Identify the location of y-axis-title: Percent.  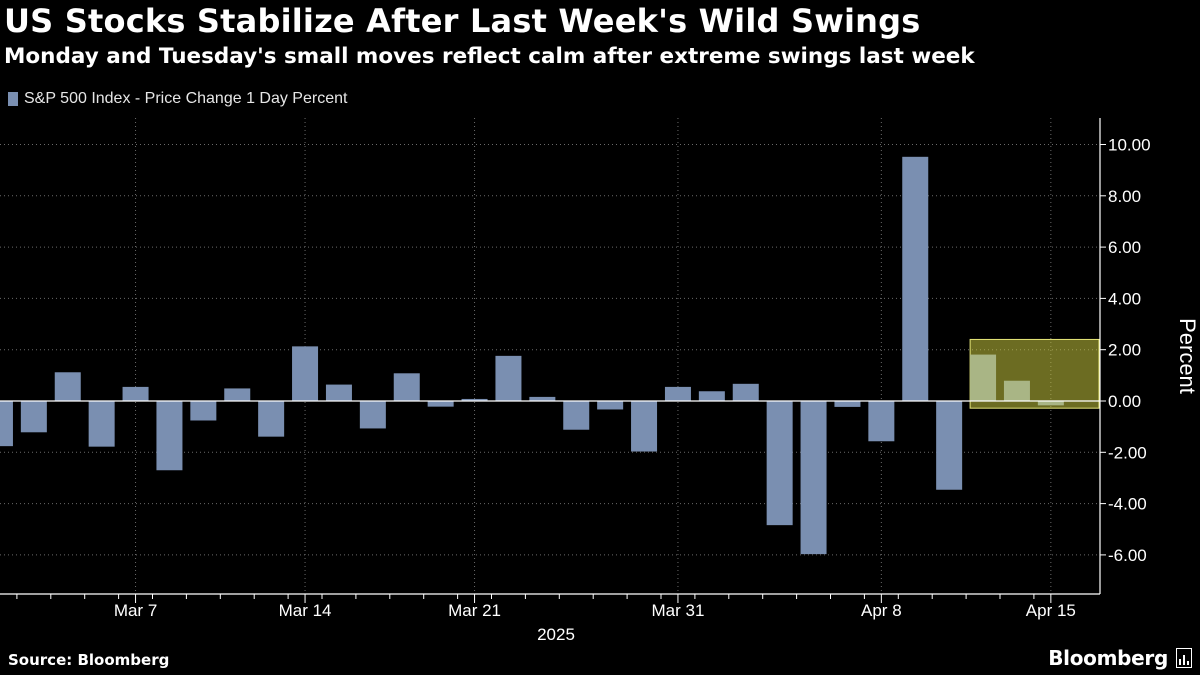
(1187, 356).